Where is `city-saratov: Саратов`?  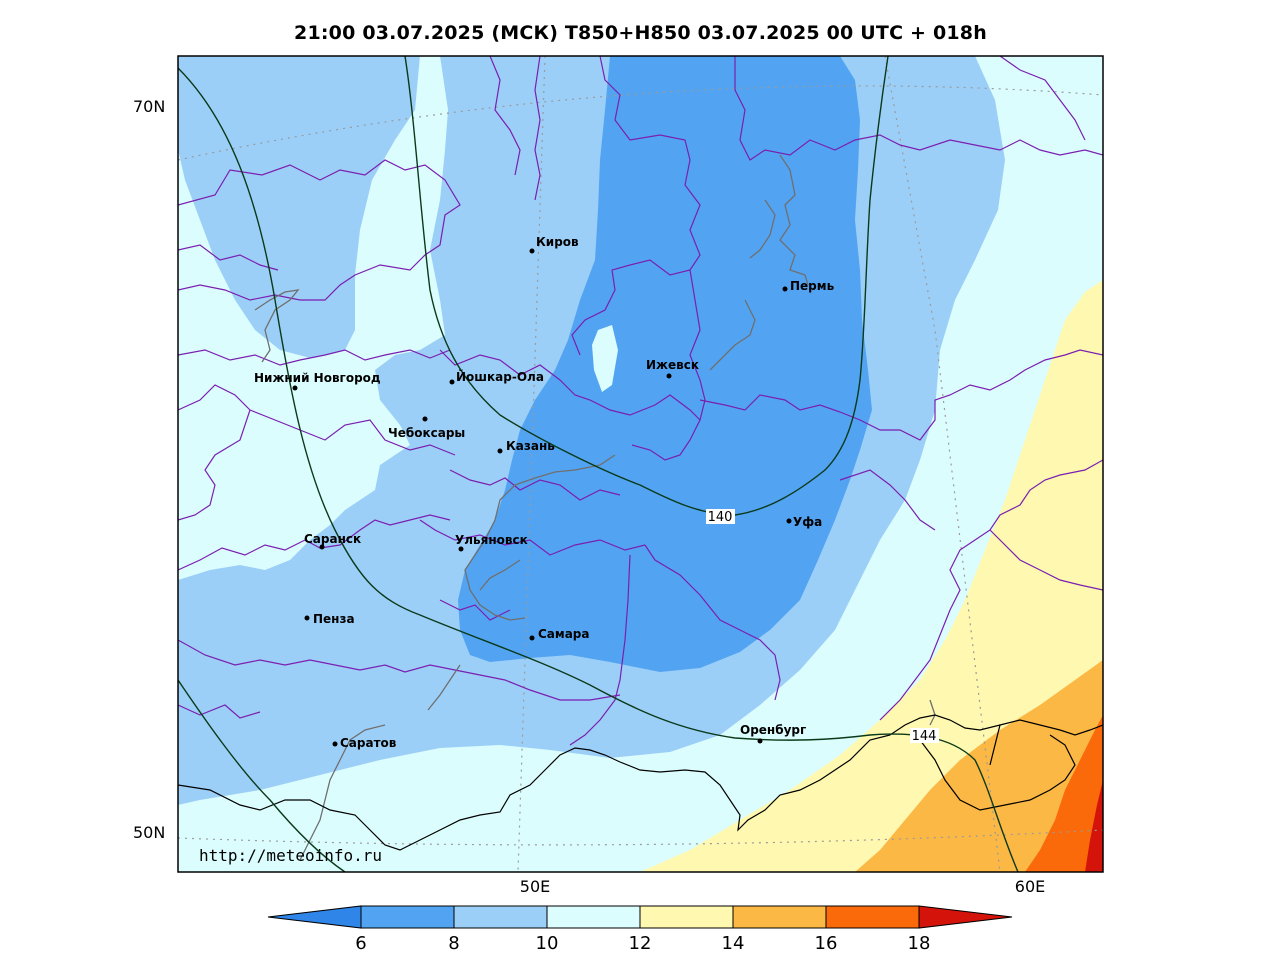
city-saratov: Саратов is located at coordinates (364, 743).